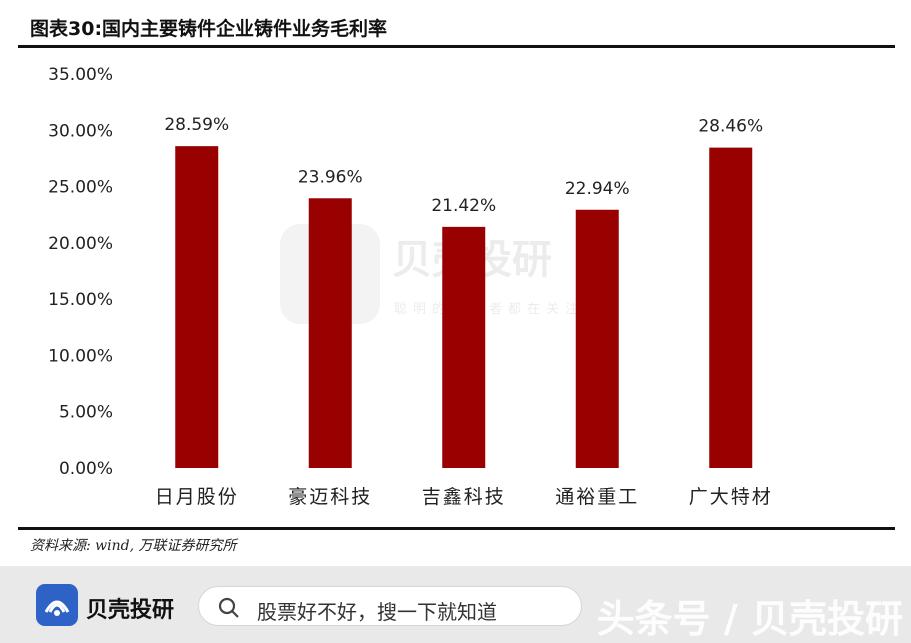 This screenshot has width=911, height=643. Describe the element at coordinates (130, 610) in the screenshot. I see `app-name: 贝壳投研` at that location.